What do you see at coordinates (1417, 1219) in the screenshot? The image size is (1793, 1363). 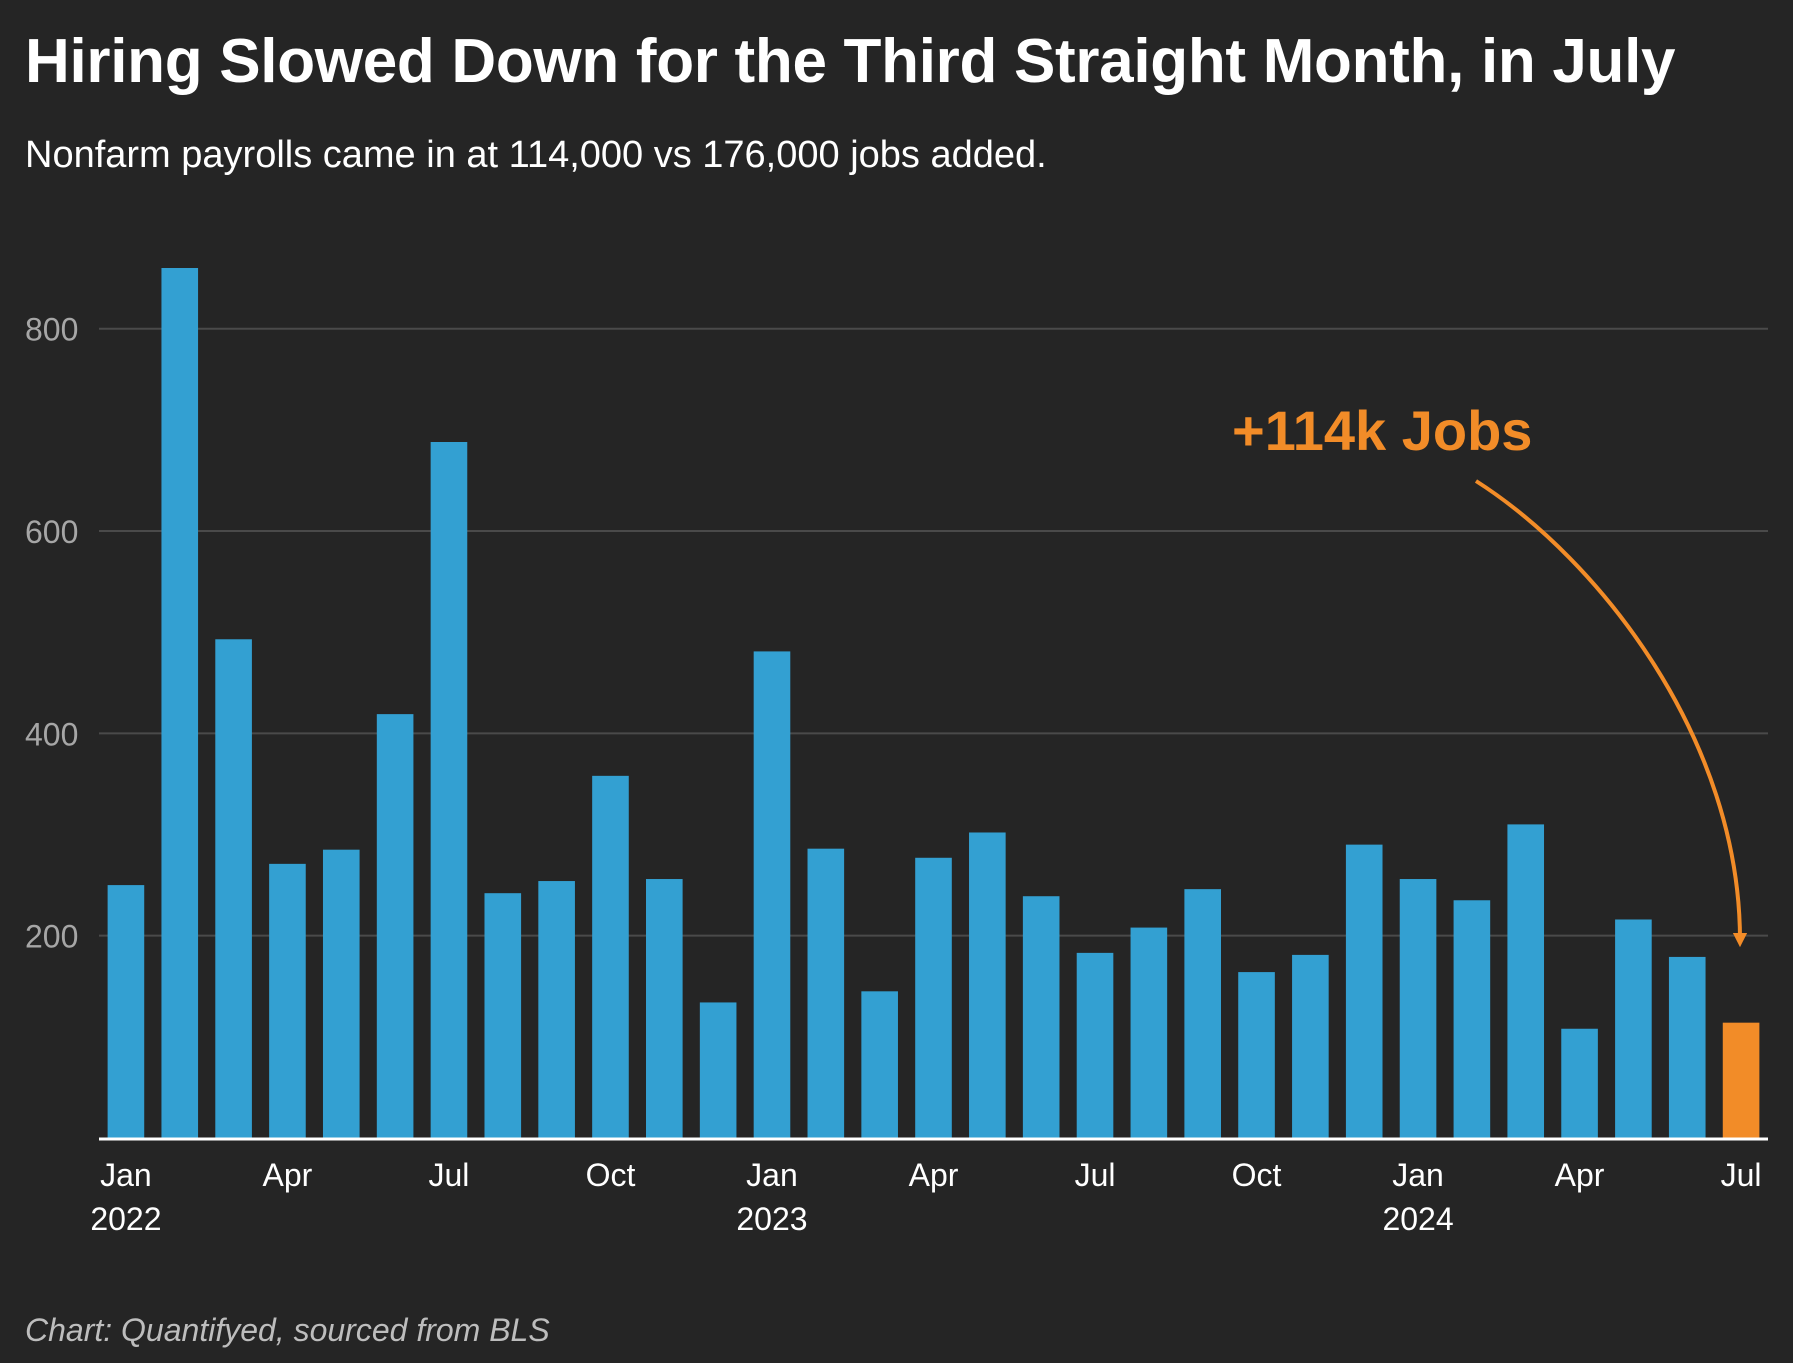 I see `x-tick-year-label: 2024` at bounding box center [1417, 1219].